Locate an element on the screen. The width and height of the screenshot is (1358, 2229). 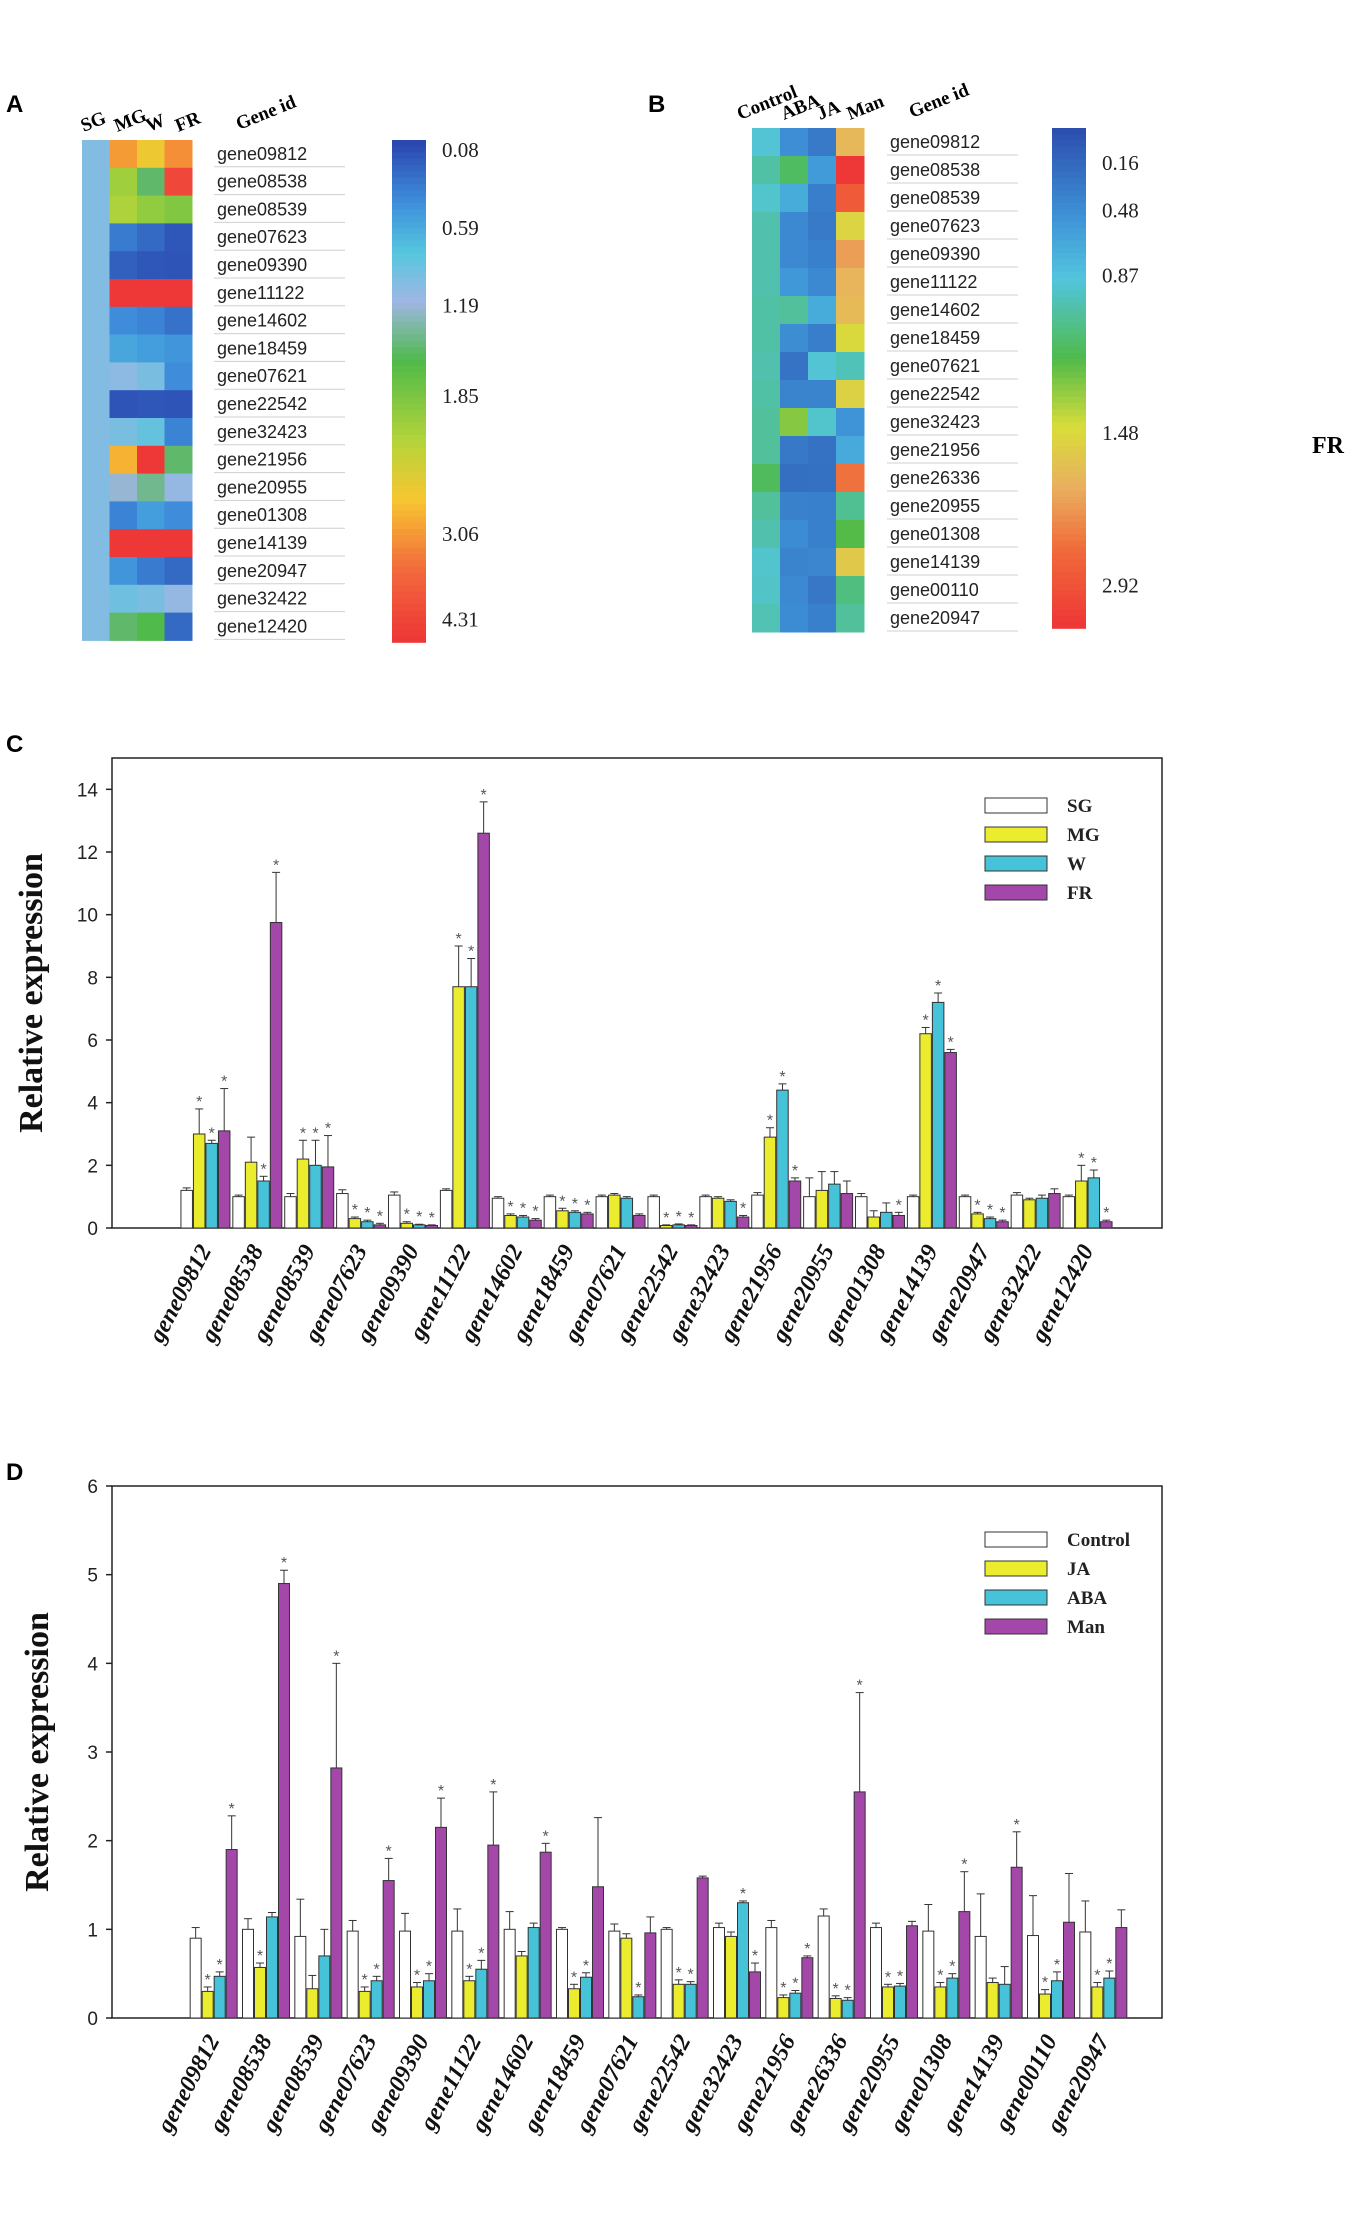
gene-label: gene18459 is located at coordinates (935, 338).